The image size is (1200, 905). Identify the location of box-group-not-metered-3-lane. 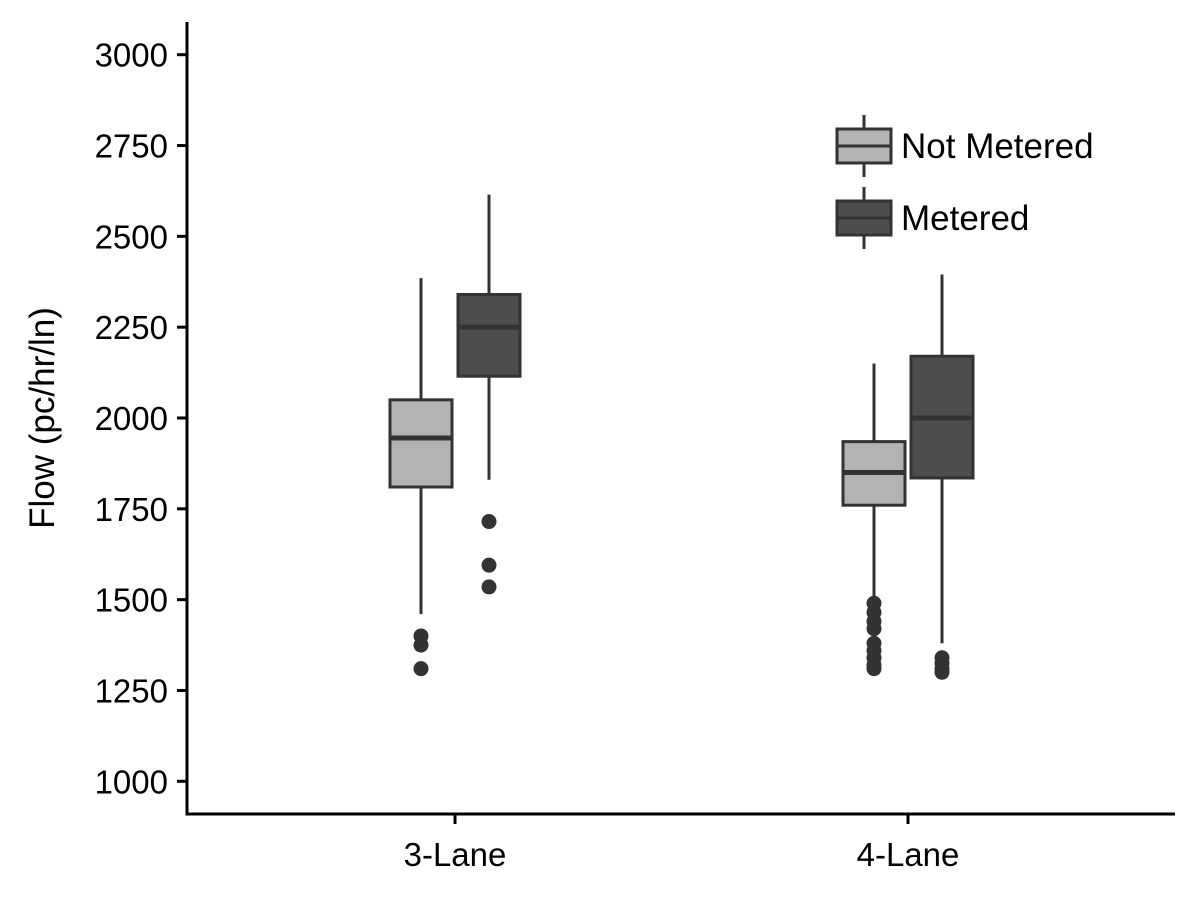
(421, 477).